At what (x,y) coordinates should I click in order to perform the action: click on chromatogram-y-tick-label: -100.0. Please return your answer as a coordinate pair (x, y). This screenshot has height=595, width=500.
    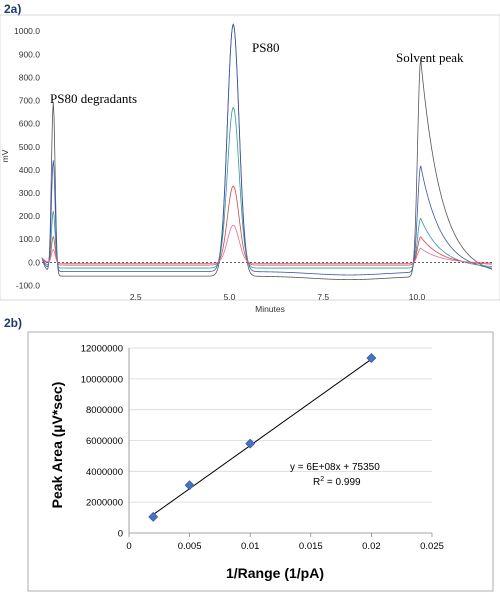
    Looking at the image, I should click on (28, 285).